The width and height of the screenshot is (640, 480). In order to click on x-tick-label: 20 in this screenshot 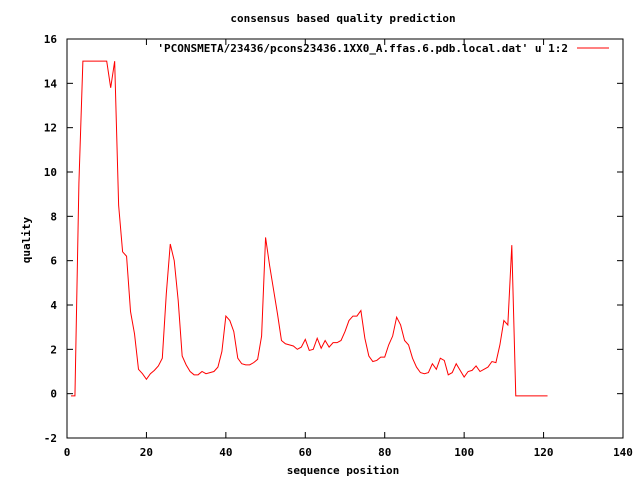, I will do `click(146, 452)`.